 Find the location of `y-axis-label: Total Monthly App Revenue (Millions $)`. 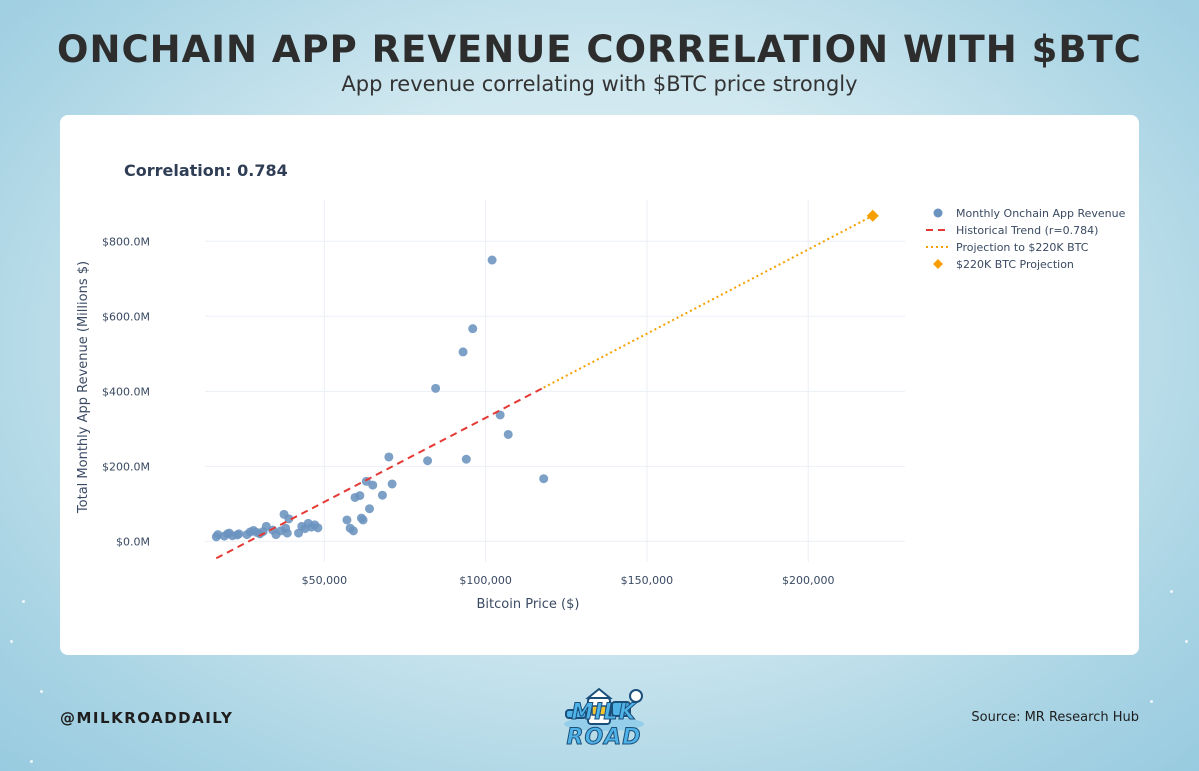

y-axis-label: Total Monthly App Revenue (Millions $) is located at coordinates (83, 387).